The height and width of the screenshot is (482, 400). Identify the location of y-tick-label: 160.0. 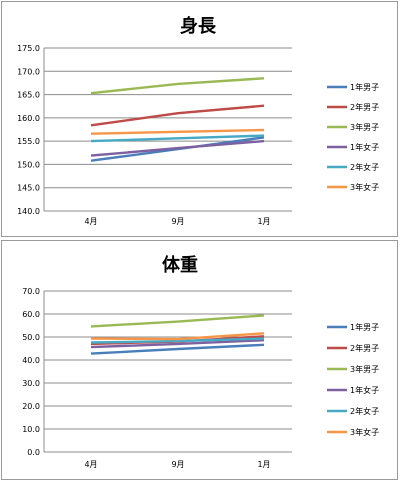
(28, 118).